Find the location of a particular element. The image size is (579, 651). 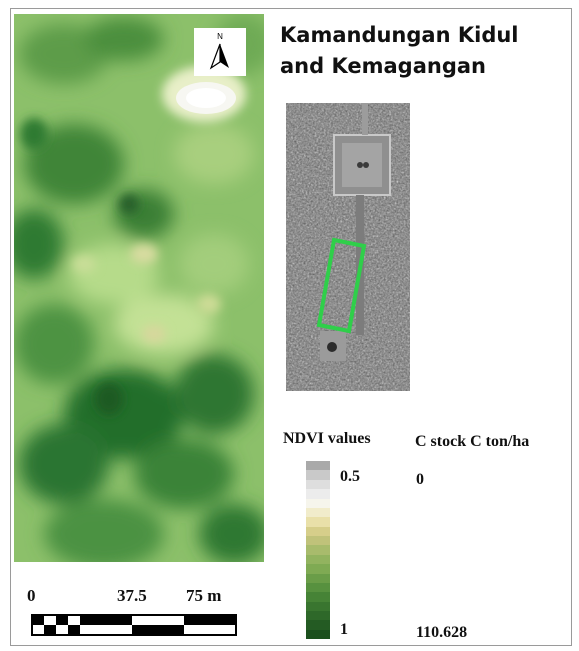

scale-label-2: 75 m is located at coordinates (204, 595).